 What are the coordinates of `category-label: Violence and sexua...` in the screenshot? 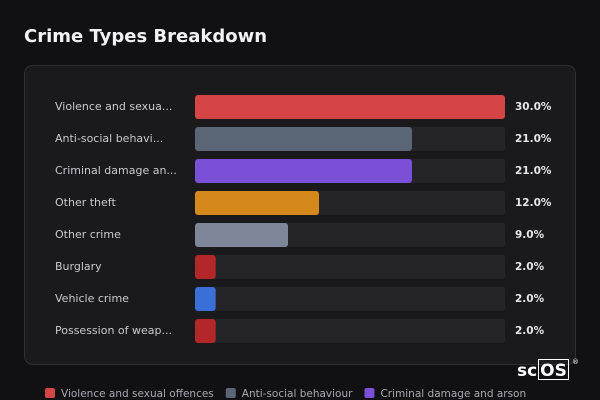 It's located at (113, 106).